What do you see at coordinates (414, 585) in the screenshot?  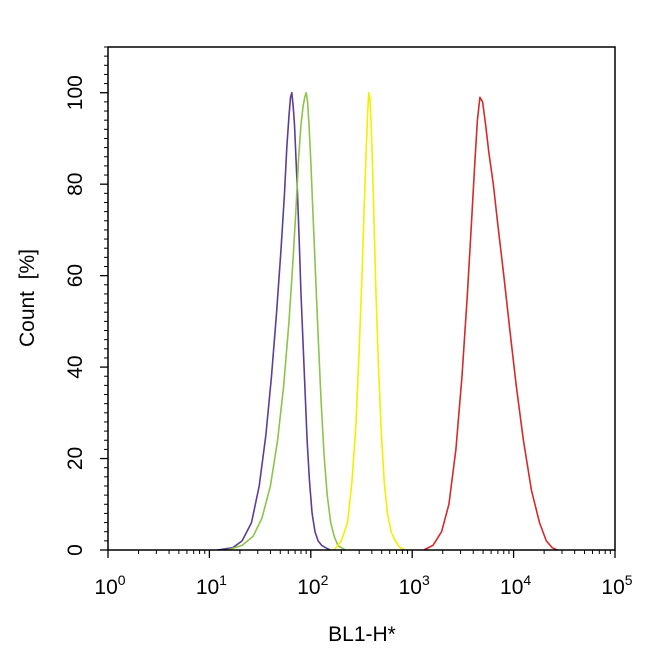 I see `x-tick-label: 10³` at bounding box center [414, 585].